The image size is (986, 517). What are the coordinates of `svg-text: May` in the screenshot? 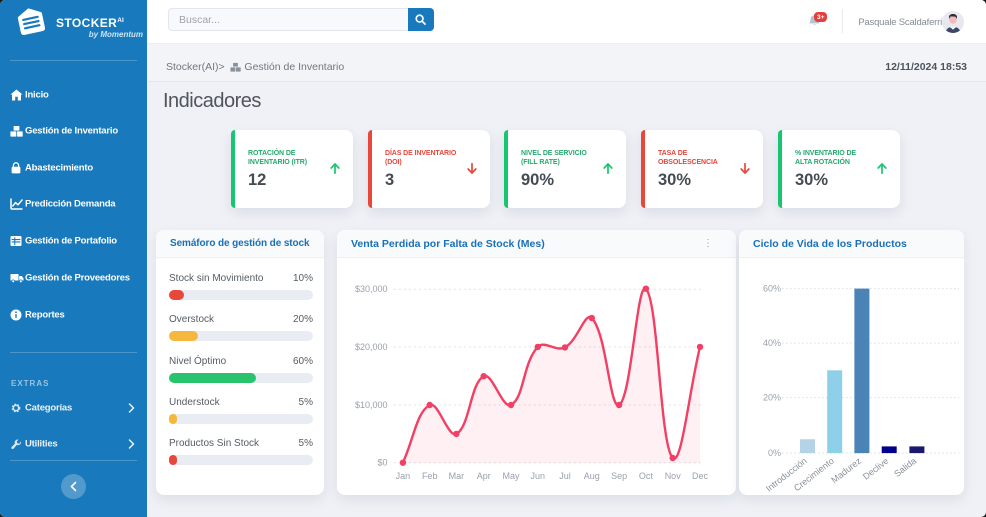 It's located at (511, 476).